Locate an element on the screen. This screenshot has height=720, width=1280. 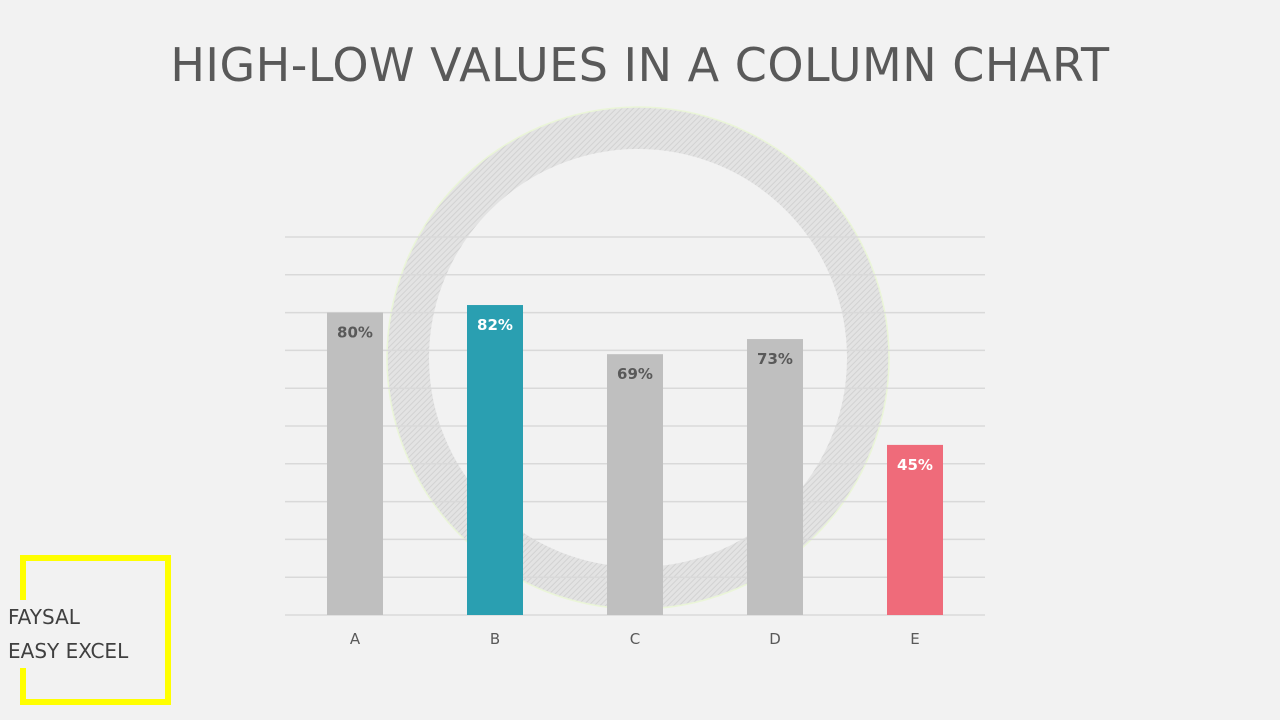
x-tick-label-b: B is located at coordinates (495, 639).